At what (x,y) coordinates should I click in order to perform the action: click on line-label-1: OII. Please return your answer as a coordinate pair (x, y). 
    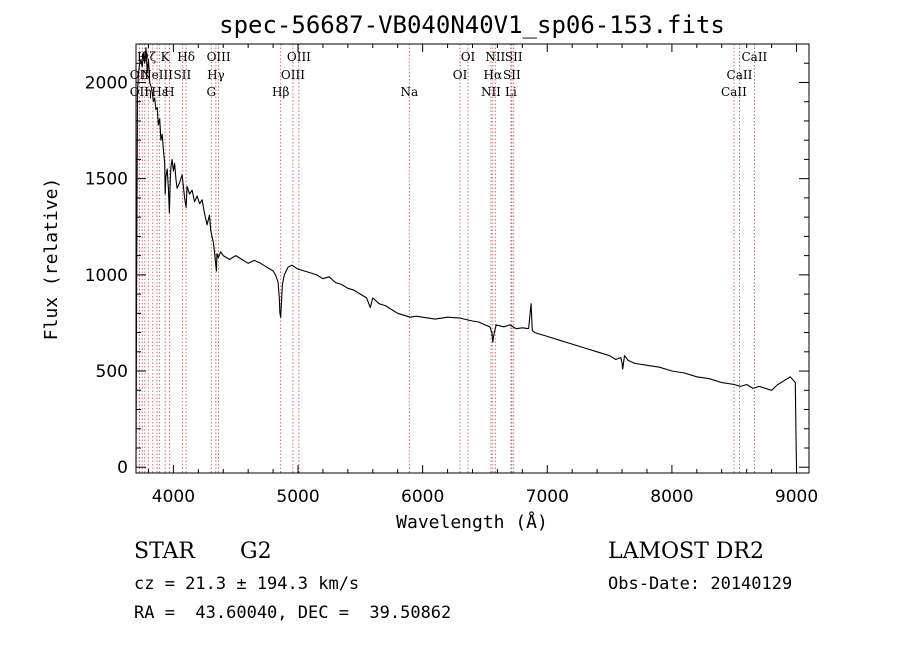
    Looking at the image, I should click on (140, 92).